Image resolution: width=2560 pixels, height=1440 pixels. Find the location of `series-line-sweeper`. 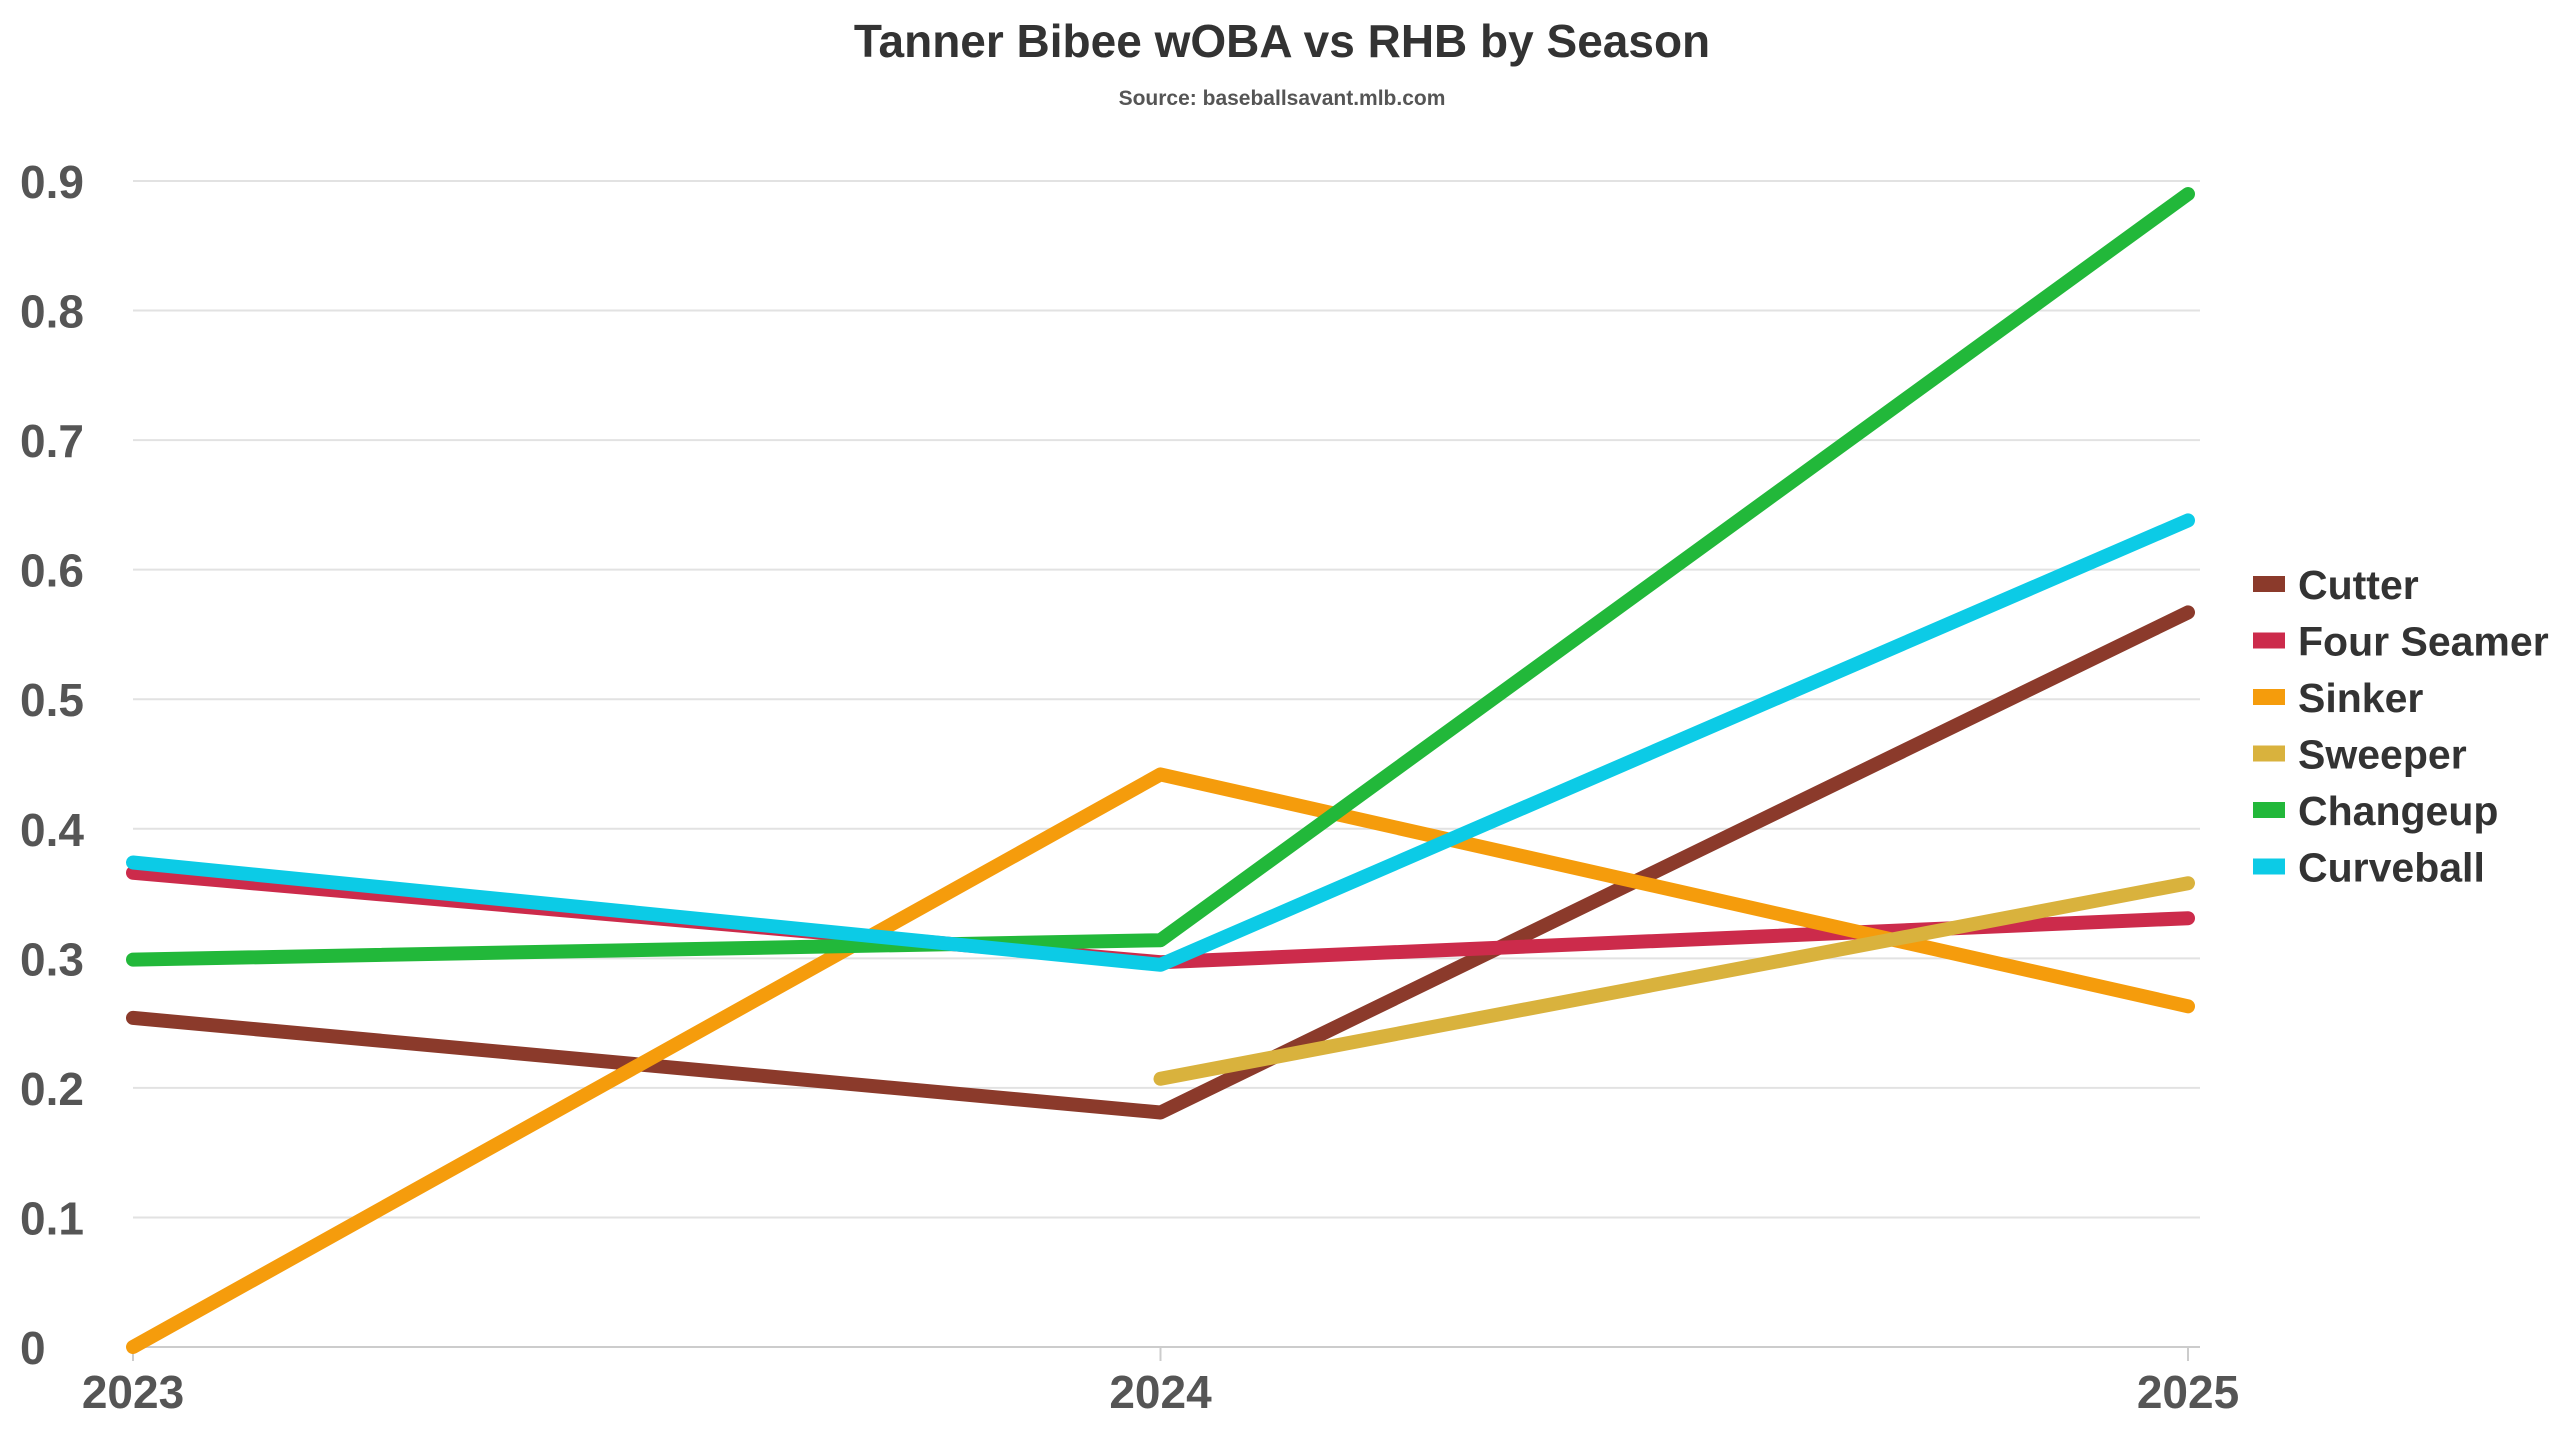

series-line-sweeper is located at coordinates (1674, 981).